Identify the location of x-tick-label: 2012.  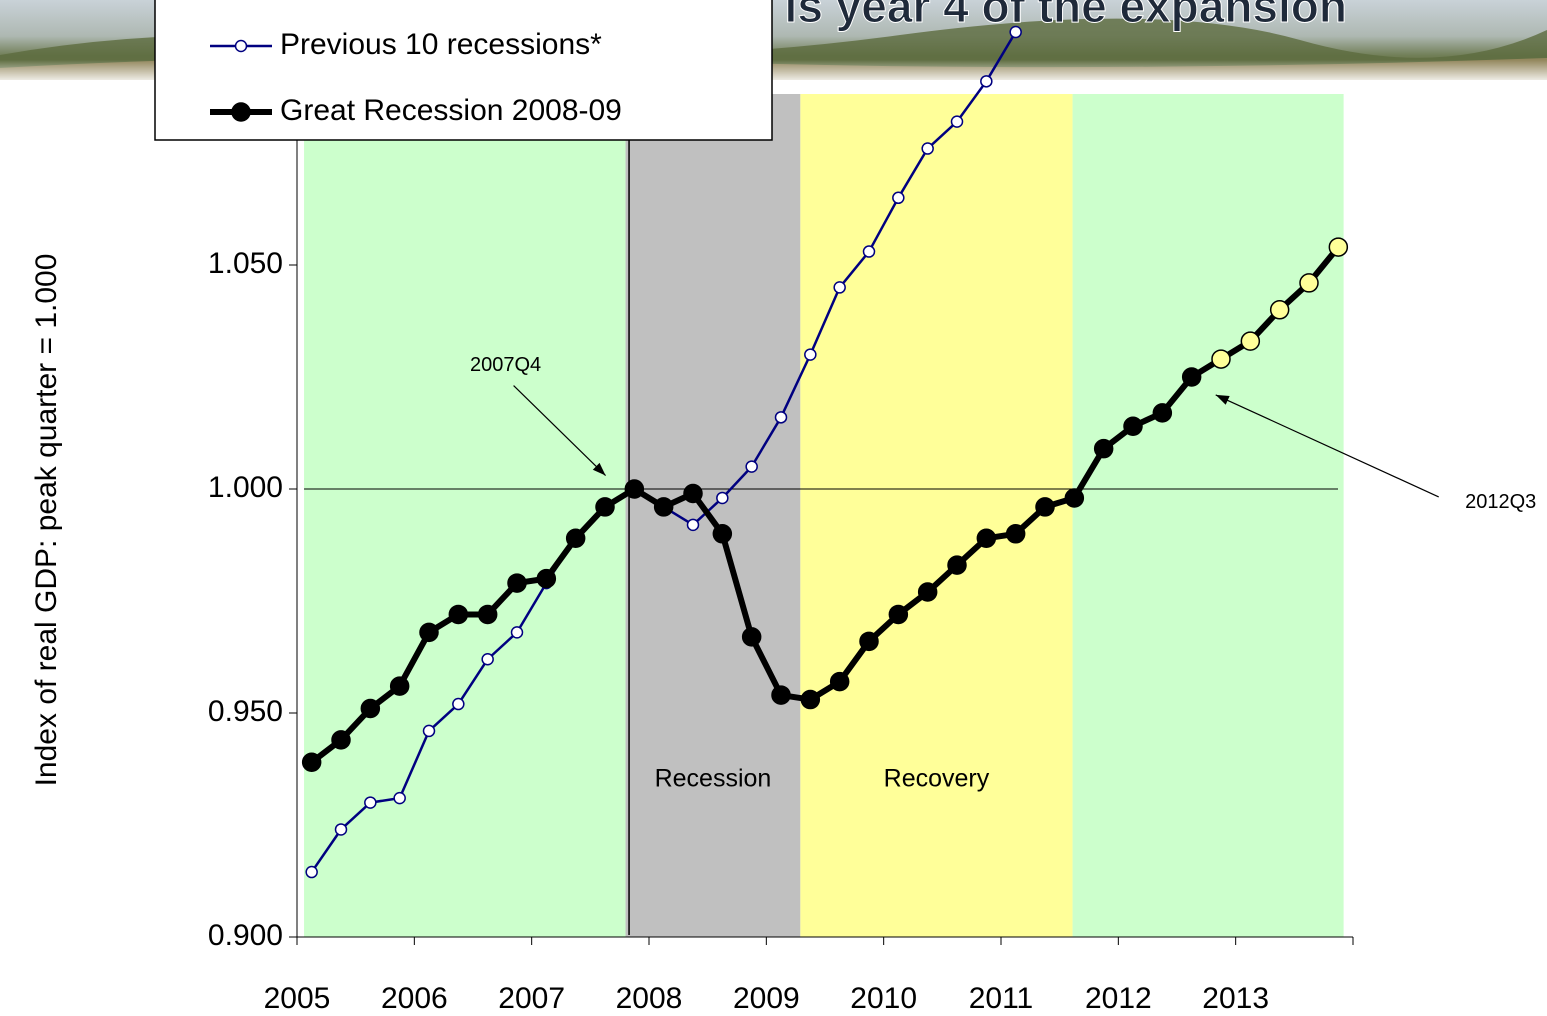
(1118, 998).